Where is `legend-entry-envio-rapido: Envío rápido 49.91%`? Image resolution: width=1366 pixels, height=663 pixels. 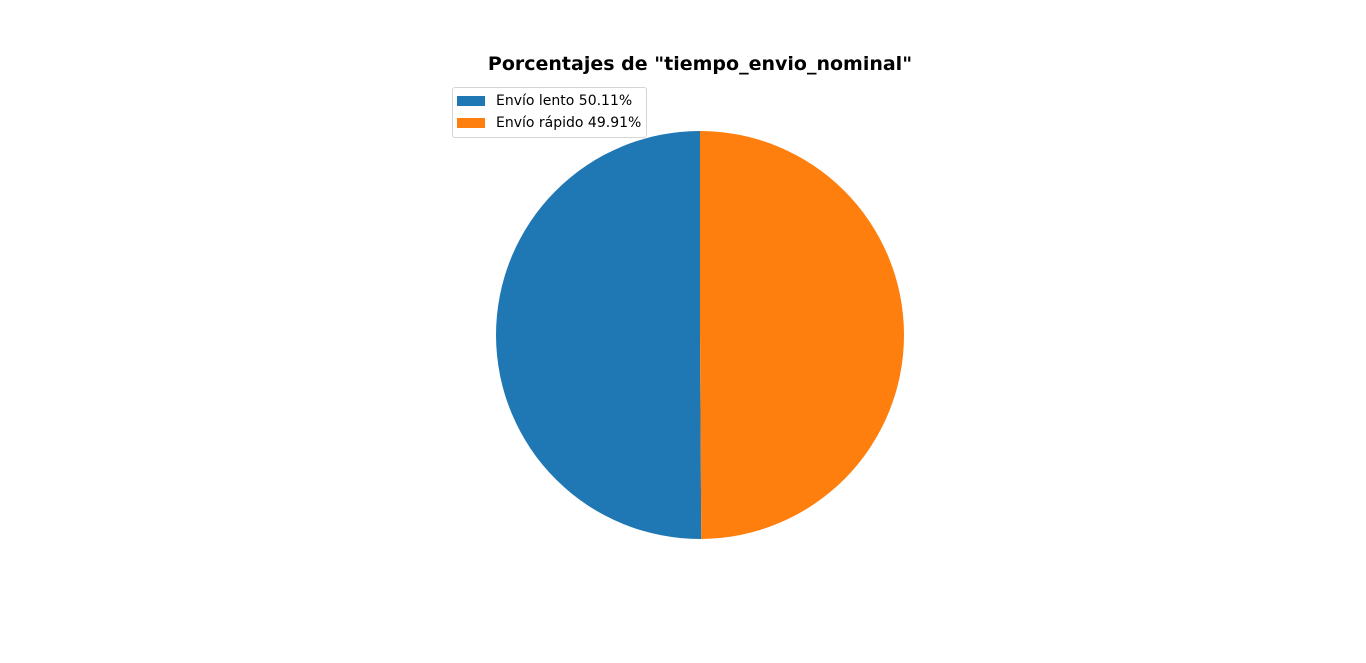 legend-entry-envio-rapido: Envío rápido 49.91% is located at coordinates (549, 123).